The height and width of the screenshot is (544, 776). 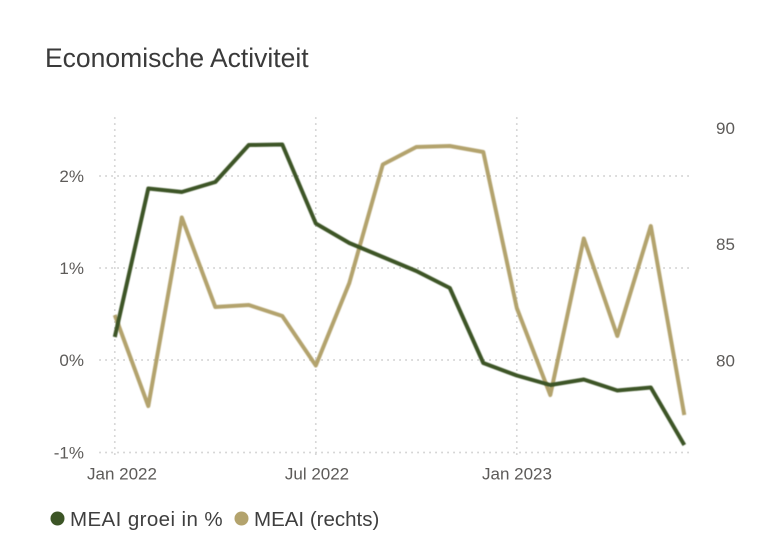 What do you see at coordinates (122, 474) in the screenshot?
I see `svg-text: Jan 2022` at bounding box center [122, 474].